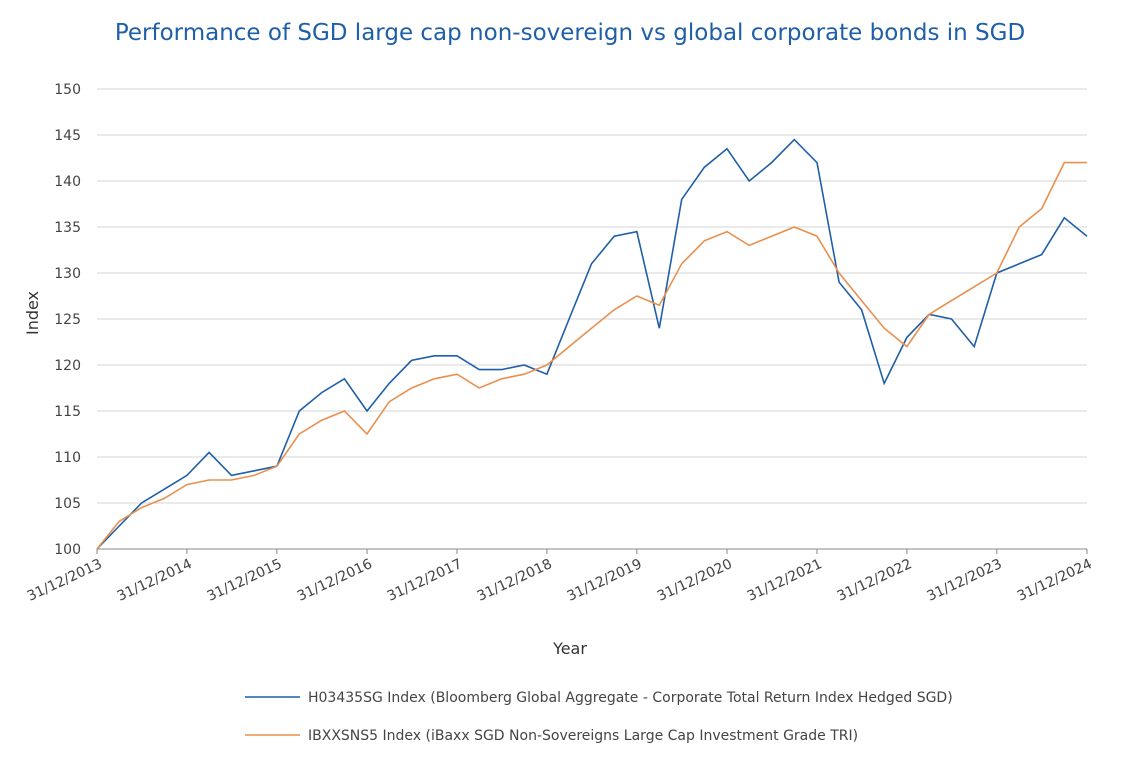 This screenshot has width=1140, height=764. I want to click on x-axis-label: Year, so click(569, 648).